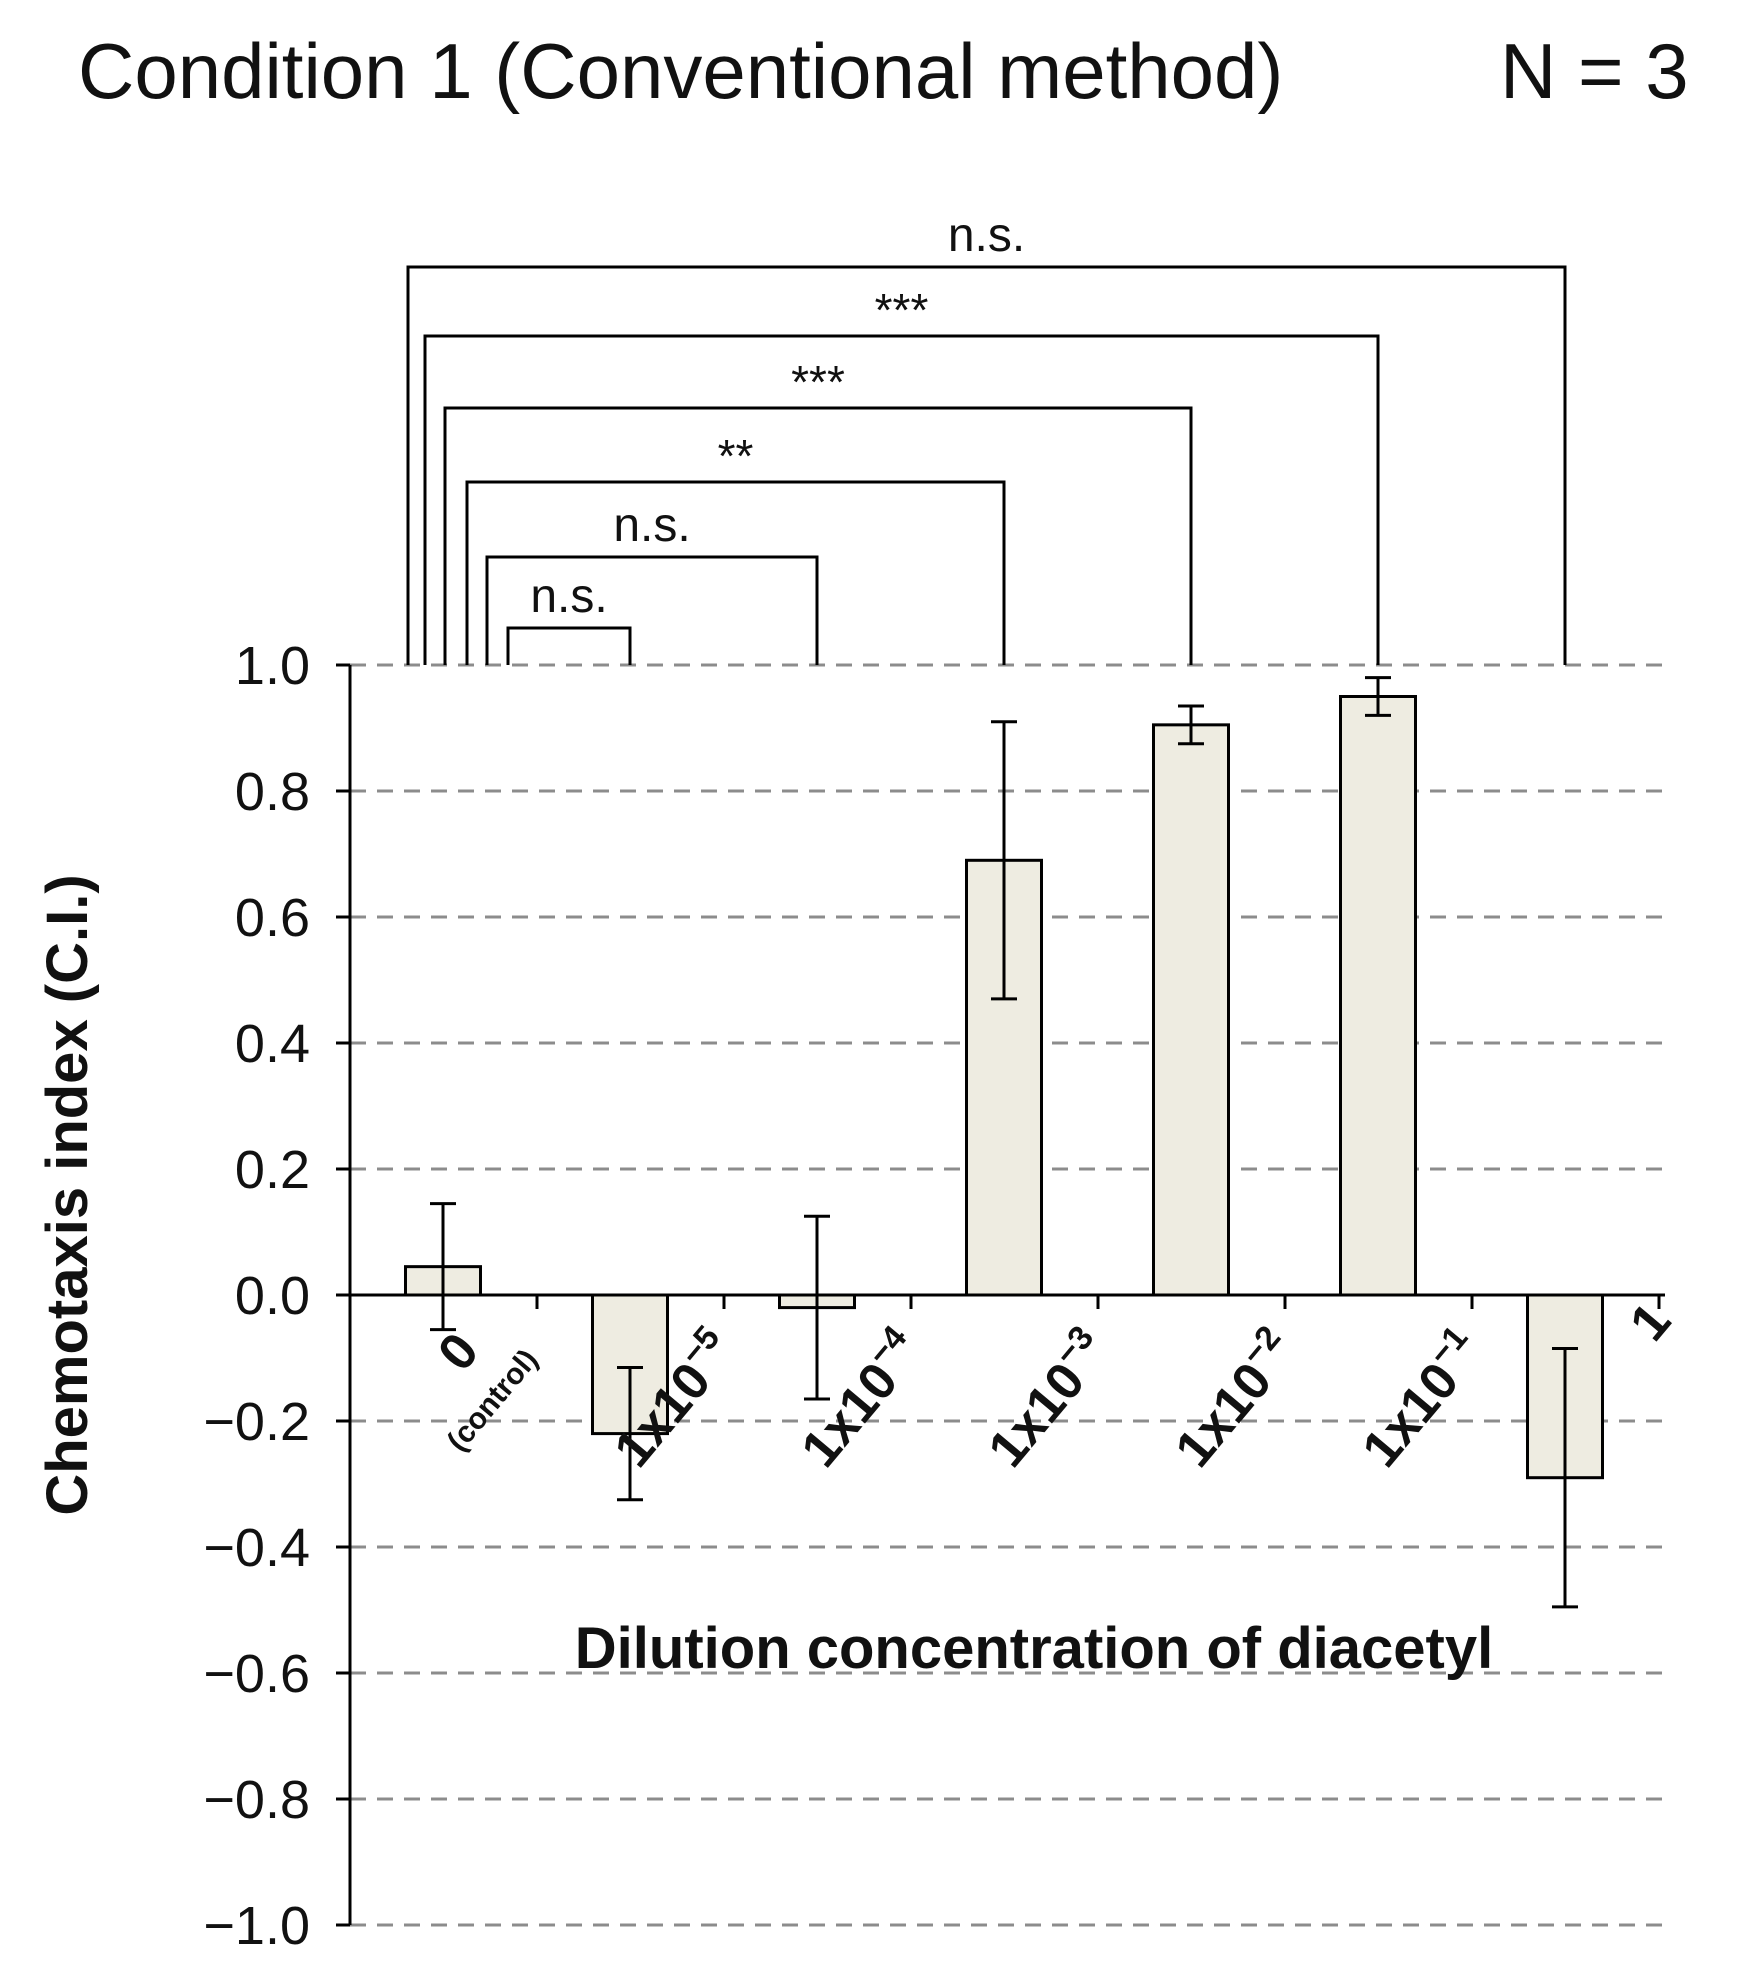 This screenshot has height=1967, width=1740. What do you see at coordinates (272, 1170) in the screenshot?
I see `y-tick-label: 0.2` at bounding box center [272, 1170].